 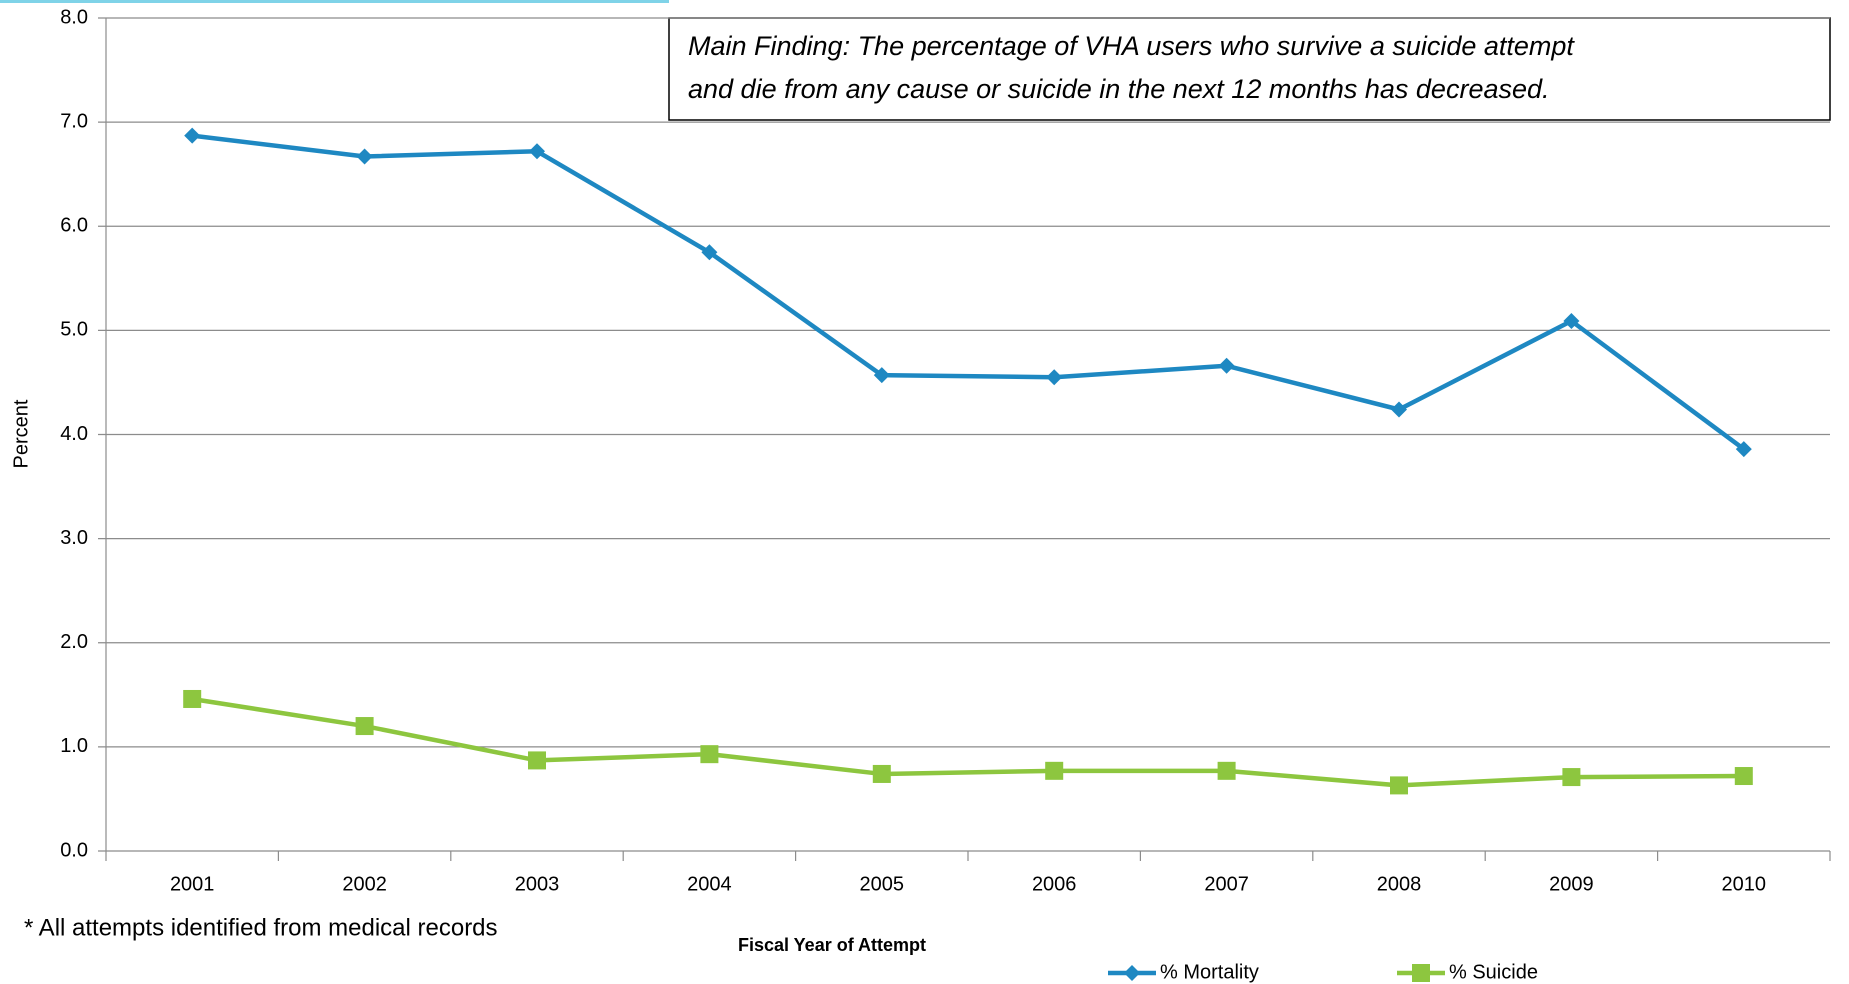 I want to click on y-tick-label: 3.0, so click(x=74, y=538).